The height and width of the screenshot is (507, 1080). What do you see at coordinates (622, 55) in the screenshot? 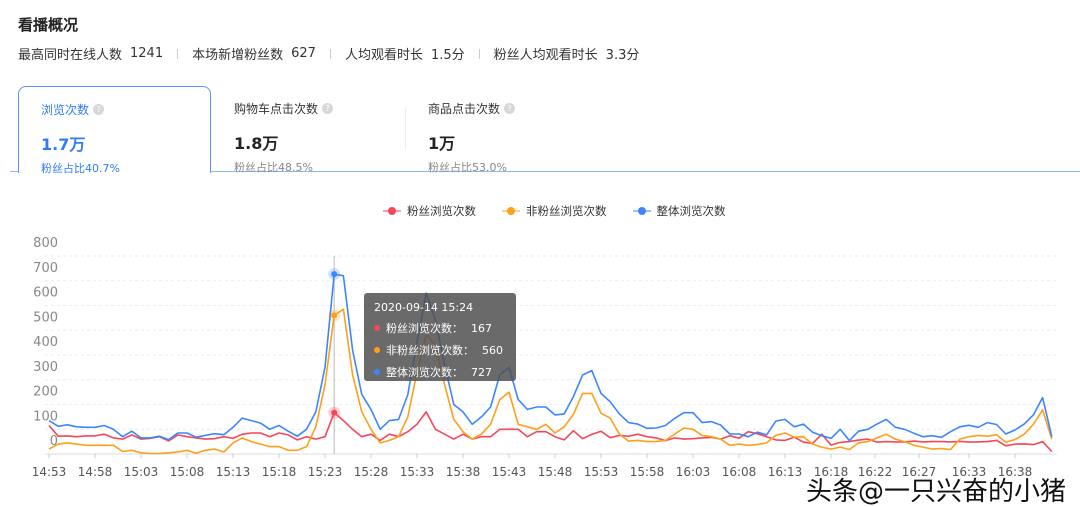
I see `stat-value: 3.3分` at bounding box center [622, 55].